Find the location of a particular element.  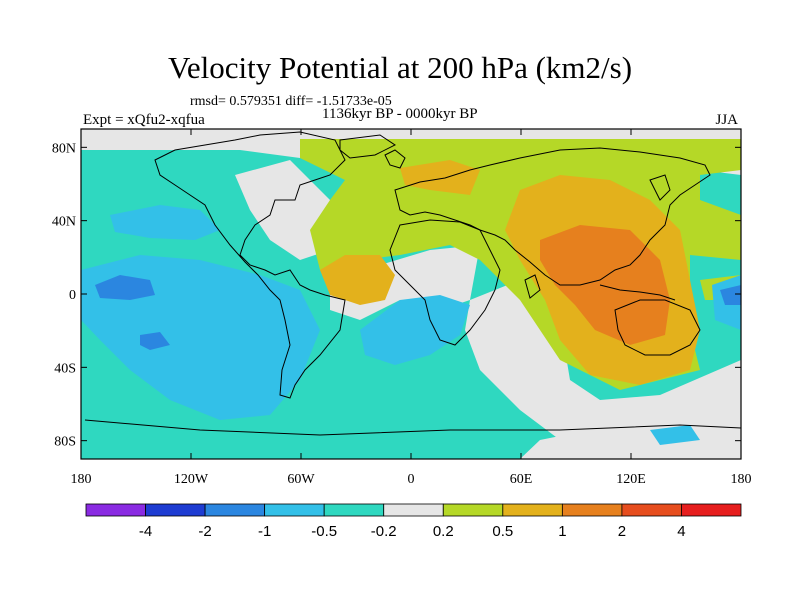

coastline-americas is located at coordinates (250, 265).